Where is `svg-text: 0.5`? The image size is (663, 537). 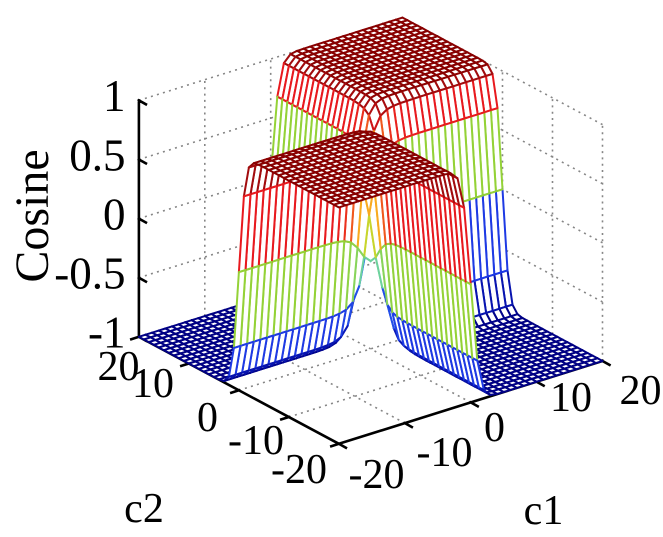 svg-text: 0.5 is located at coordinates (97, 155).